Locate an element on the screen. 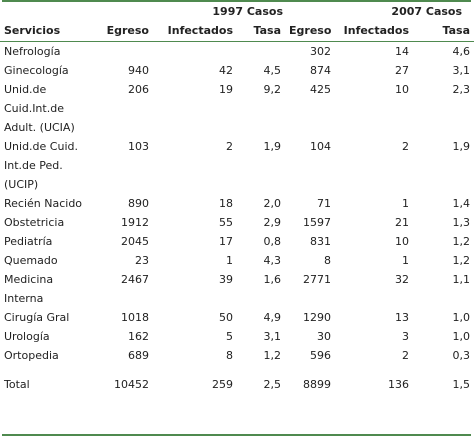 Image resolution: width=474 pixels, height=439 pixels. cell-egreso-1997: 162 is located at coordinates (138, 336).